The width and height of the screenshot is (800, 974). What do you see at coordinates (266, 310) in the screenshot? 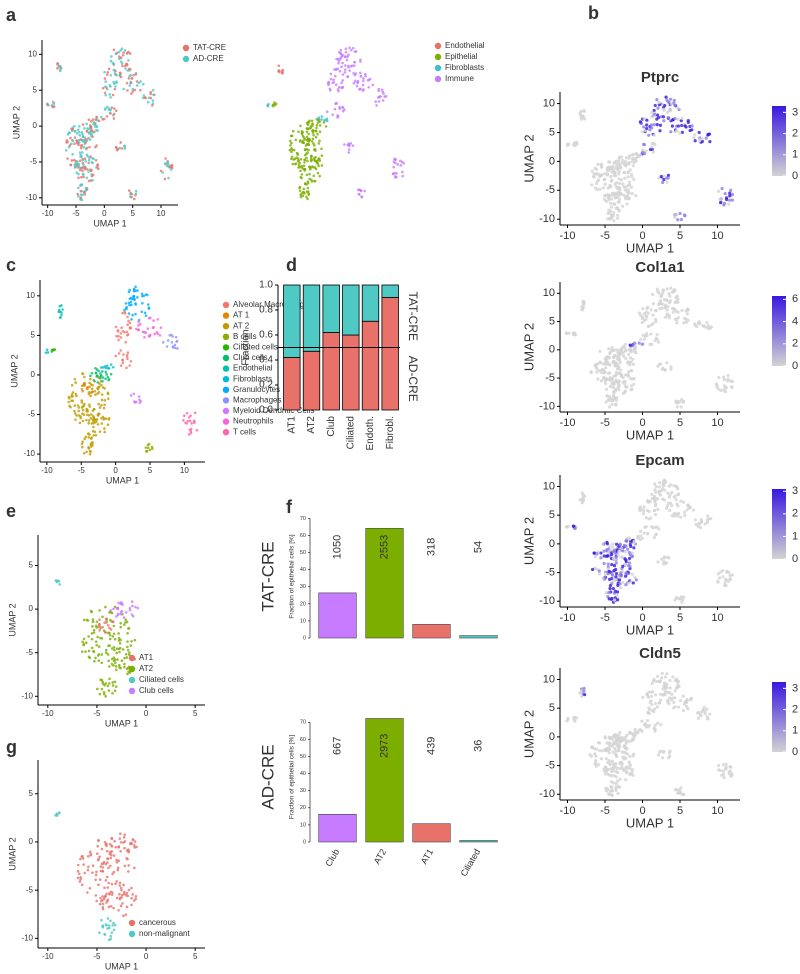
I see `y-tick-label: 0.8` at bounding box center [266, 310].